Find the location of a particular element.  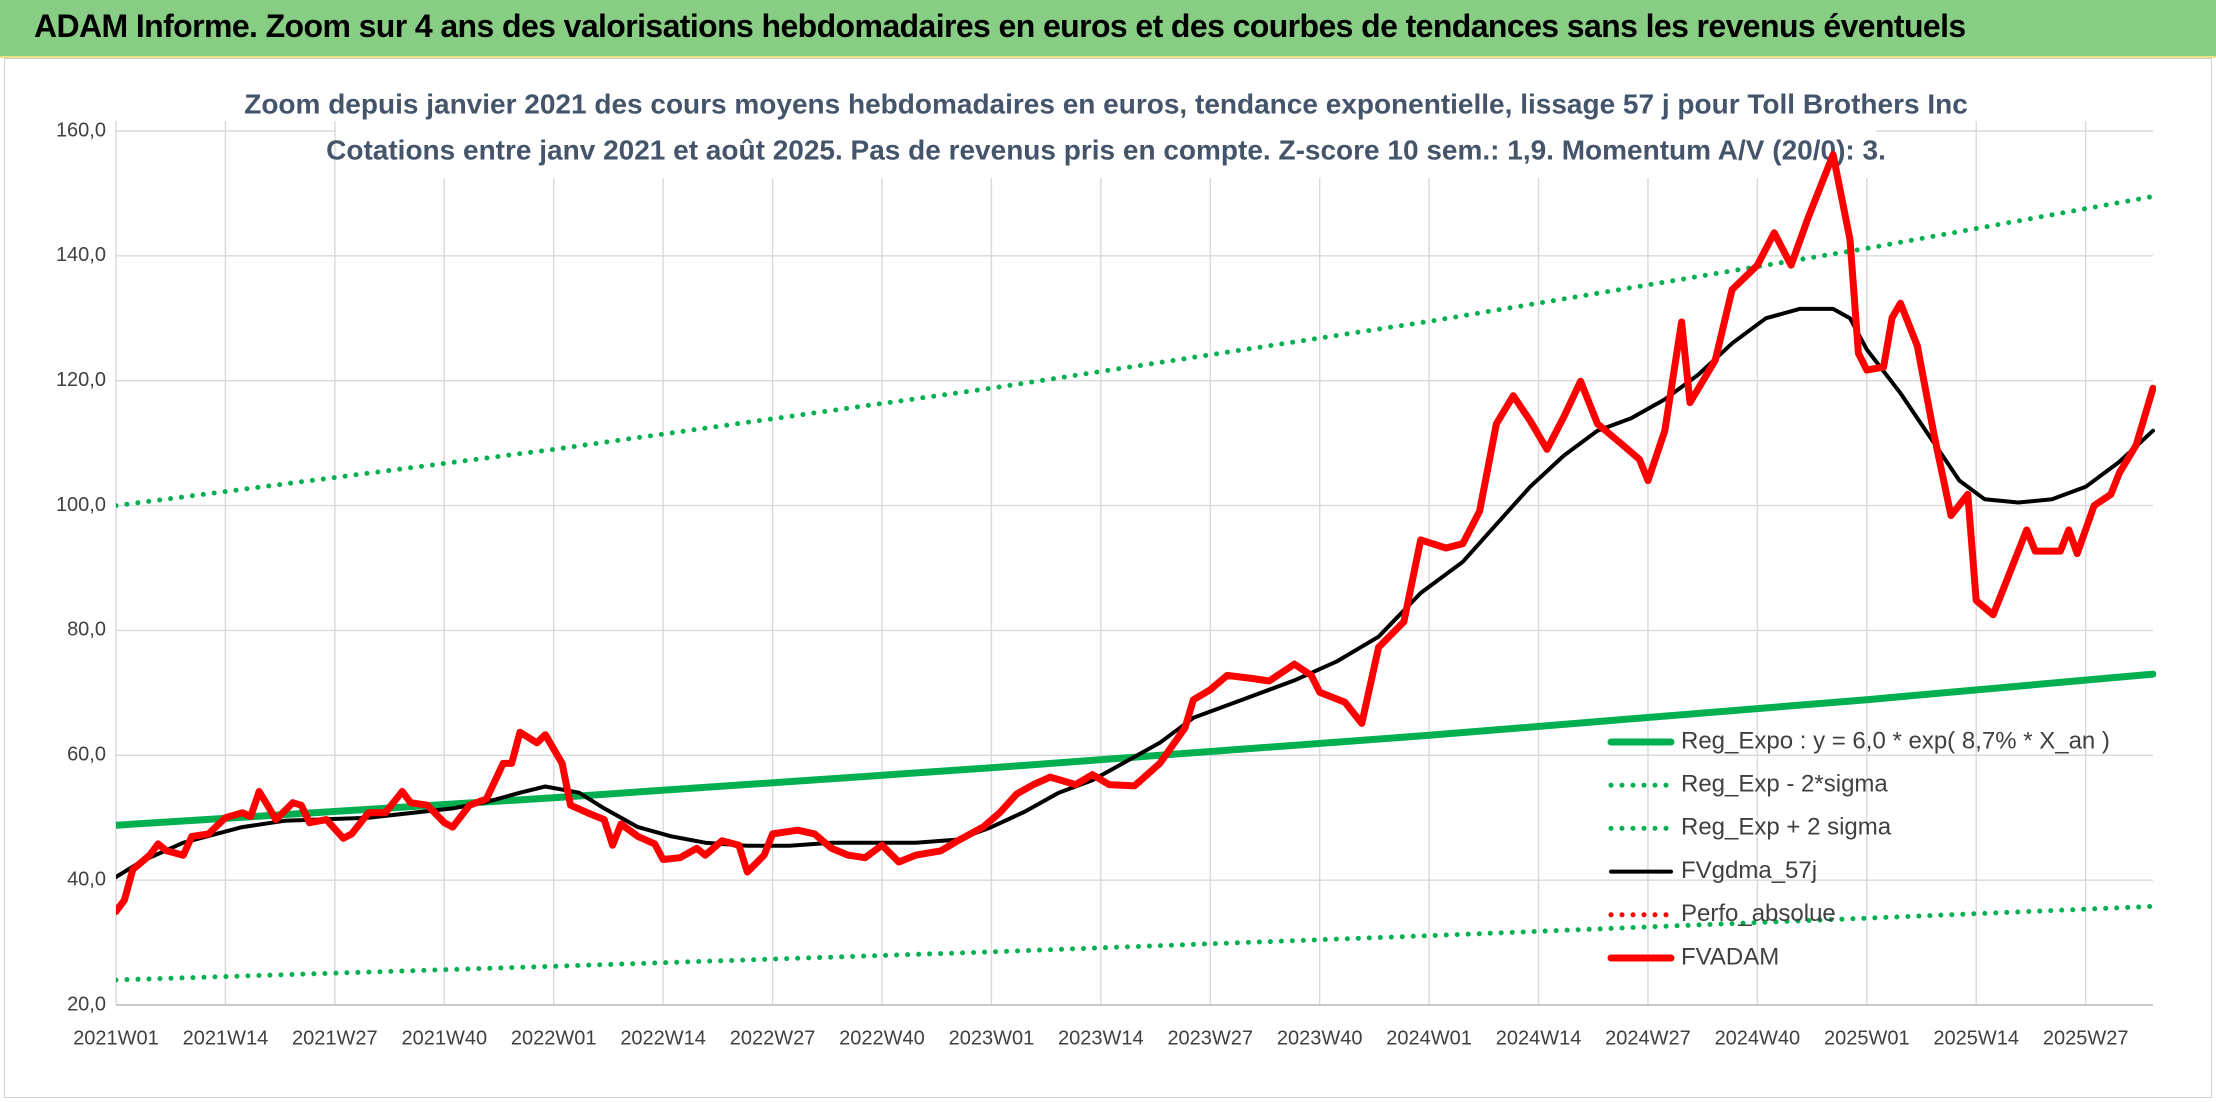

y-tick-label: 100,0 is located at coordinates (81, 505).